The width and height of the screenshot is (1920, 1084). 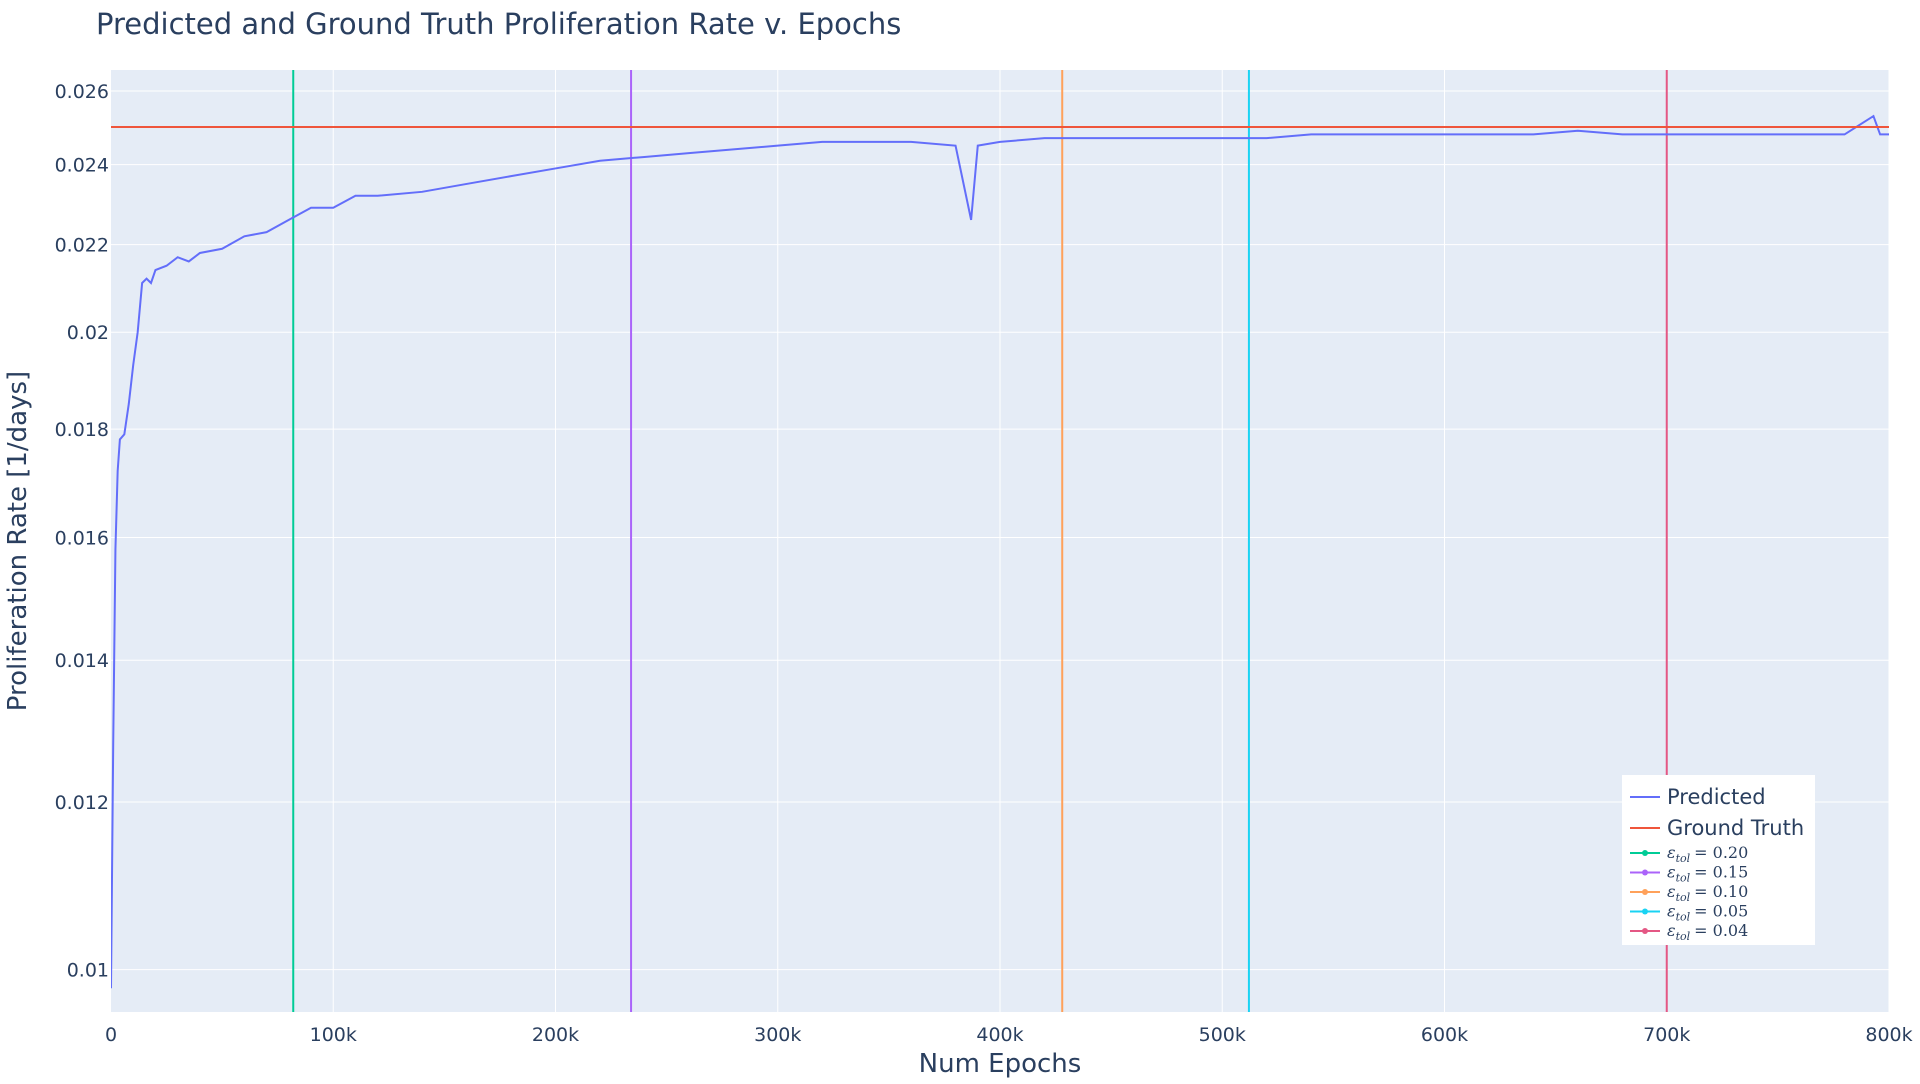 What do you see at coordinates (1707, 932) in the screenshot?
I see `legend-label: εtol = 0.04` at bounding box center [1707, 932].